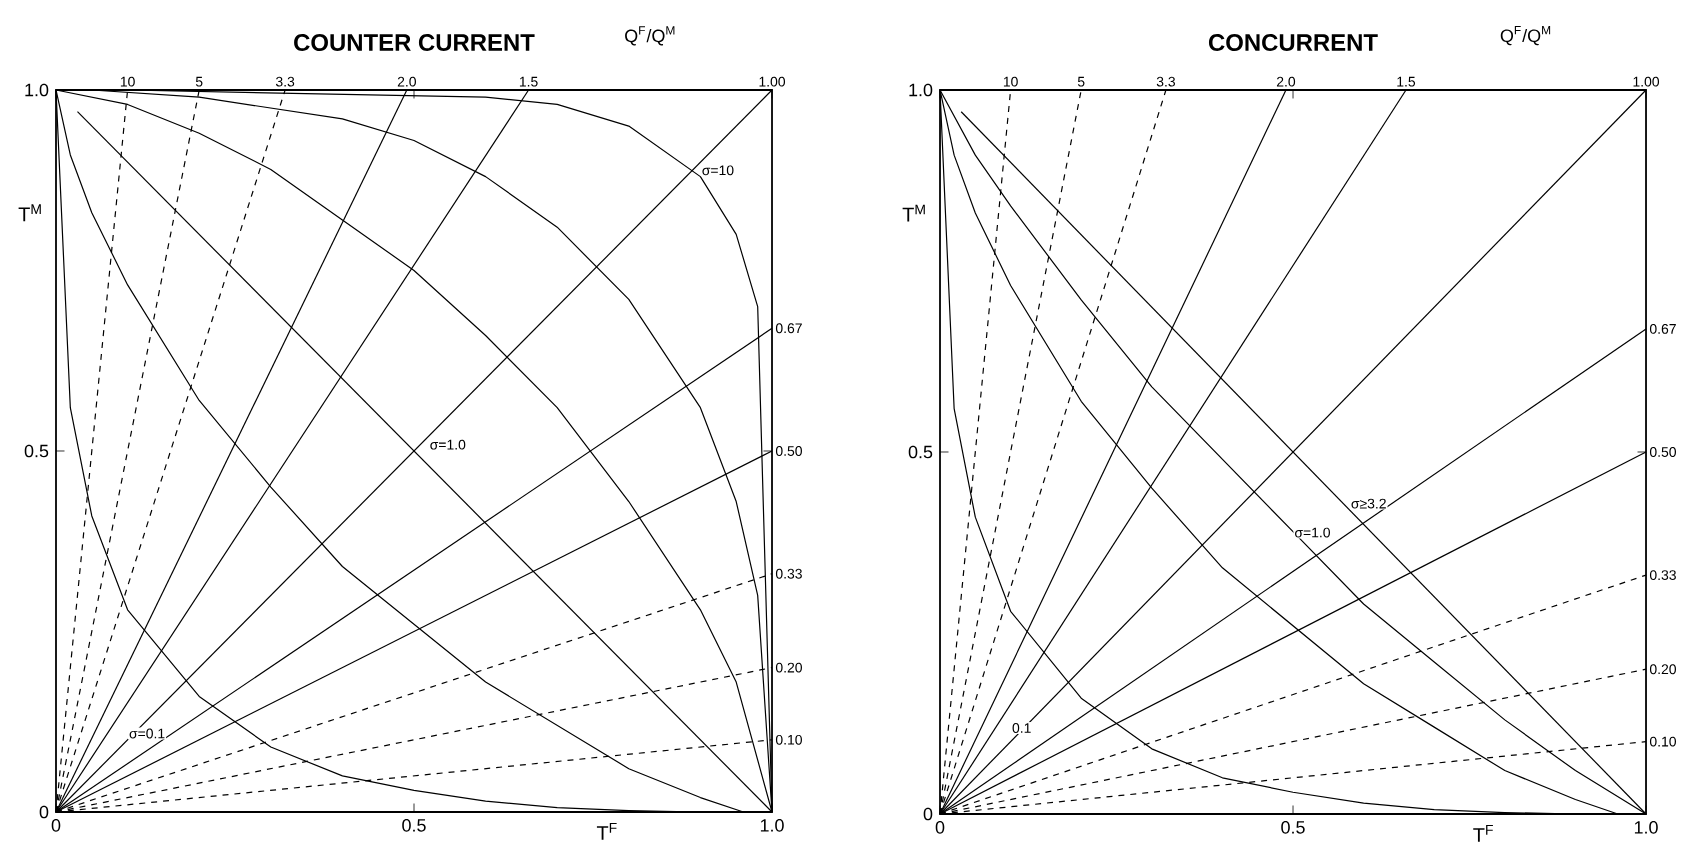  Describe the element at coordinates (1293, 42) in the screenshot. I see `chart-title: CONCURRENT` at that location.